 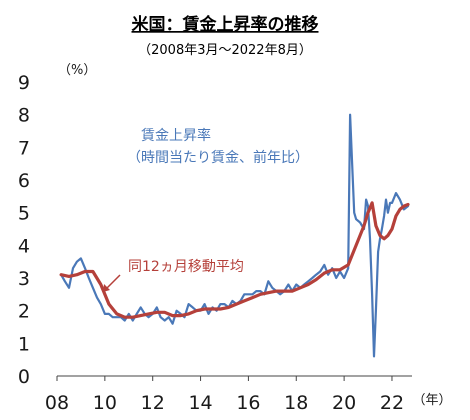 What do you see at coordinates (344, 403) in the screenshot?
I see `x-tick-label: 20` at bounding box center [344, 403].